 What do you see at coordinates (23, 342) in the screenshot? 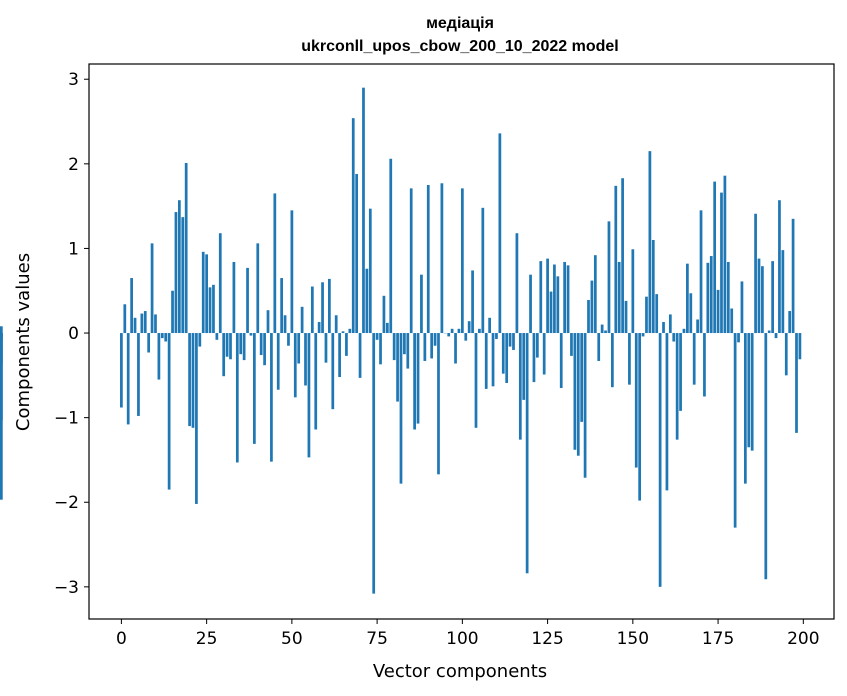
I see `y-axis-label: Components values` at bounding box center [23, 342].